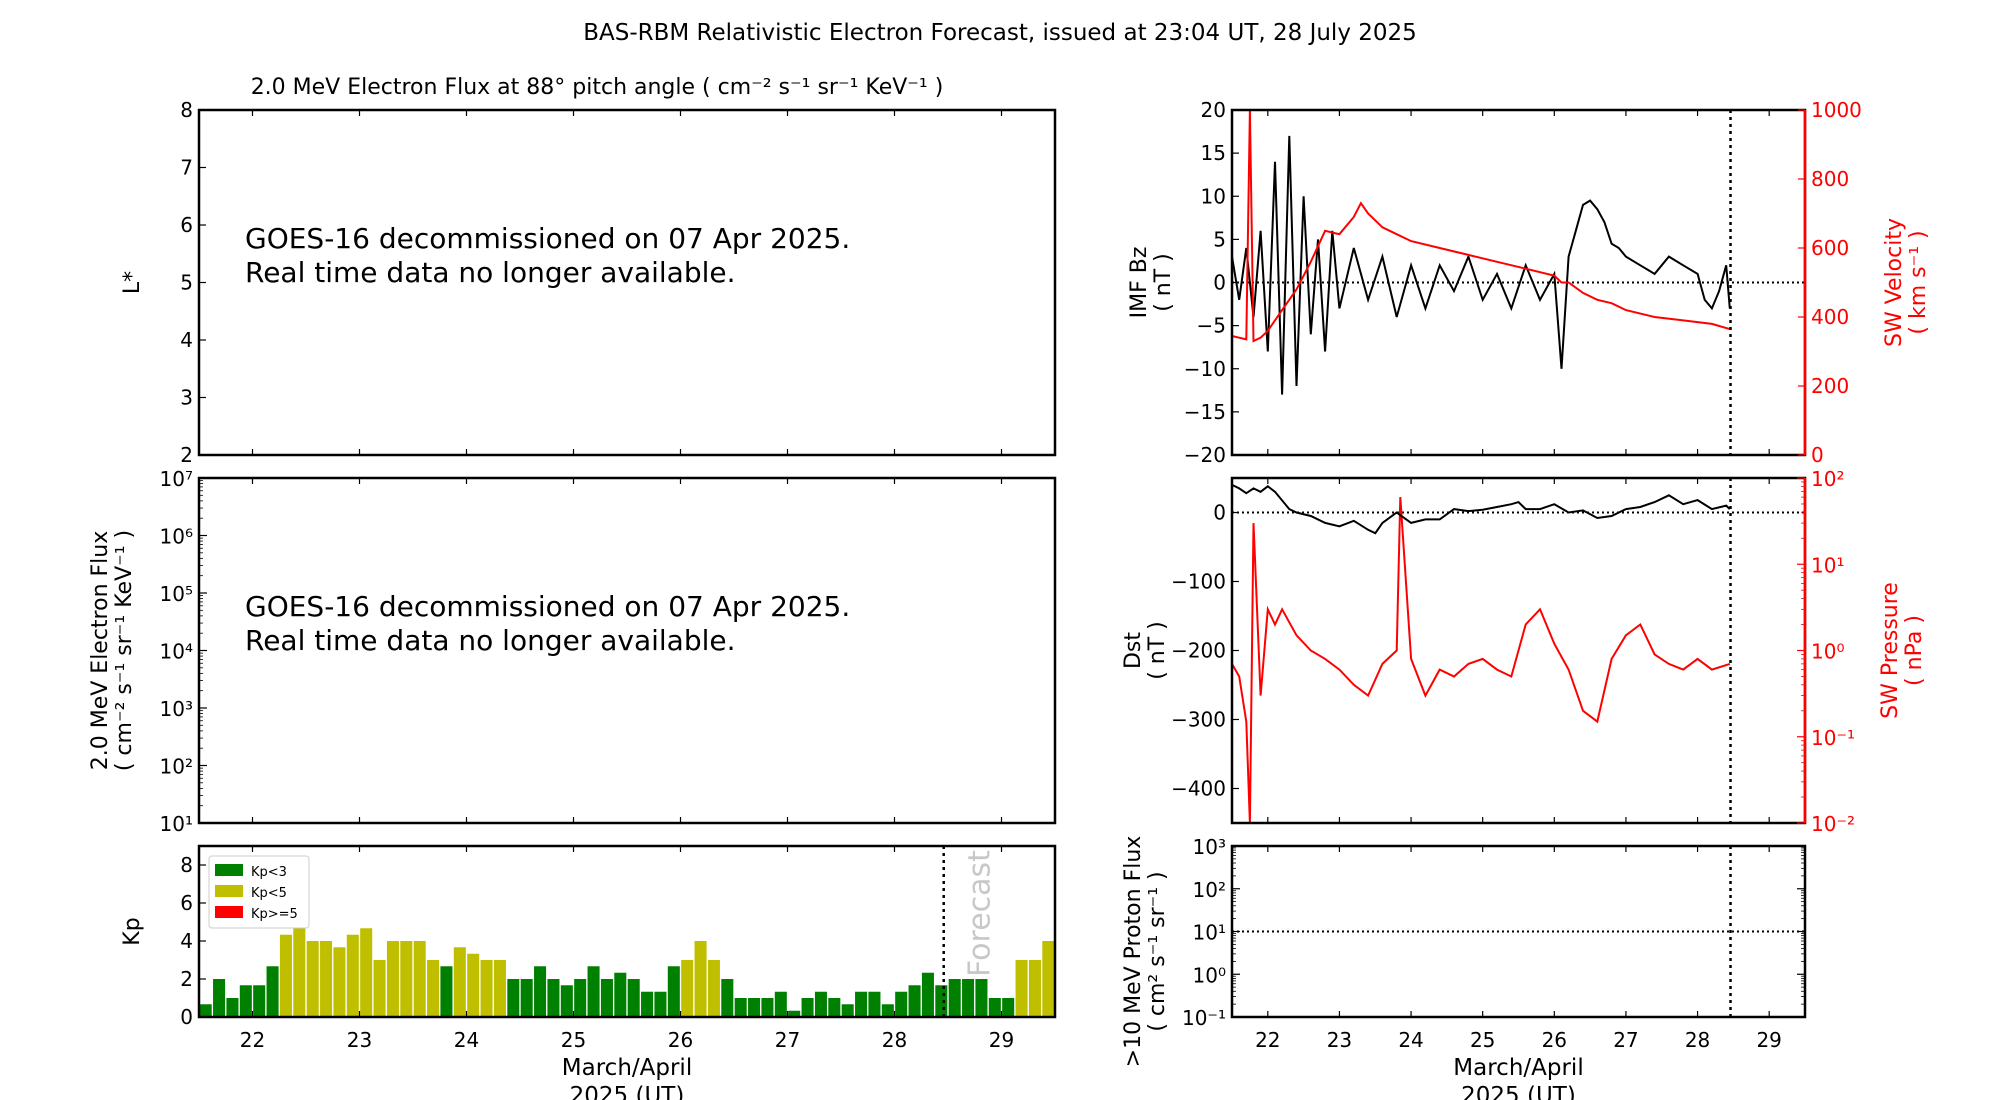  What do you see at coordinates (1205, 412) in the screenshot?
I see `y-tick-label: −15` at bounding box center [1205, 412].